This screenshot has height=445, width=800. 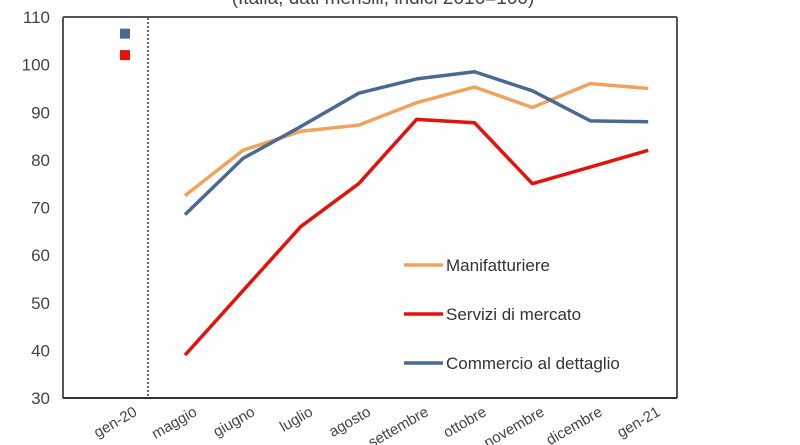 What do you see at coordinates (498, 265) in the screenshot?
I see `legend-label: Manifatturiere` at bounding box center [498, 265].